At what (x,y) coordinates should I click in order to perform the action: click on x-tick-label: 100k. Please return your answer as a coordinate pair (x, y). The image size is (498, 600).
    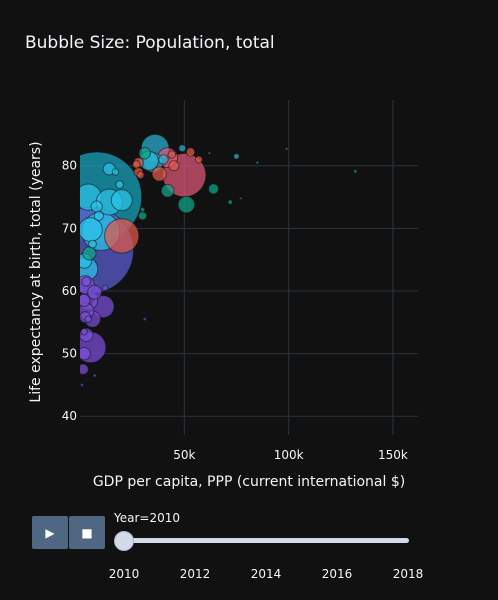
    Looking at the image, I should click on (289, 455).